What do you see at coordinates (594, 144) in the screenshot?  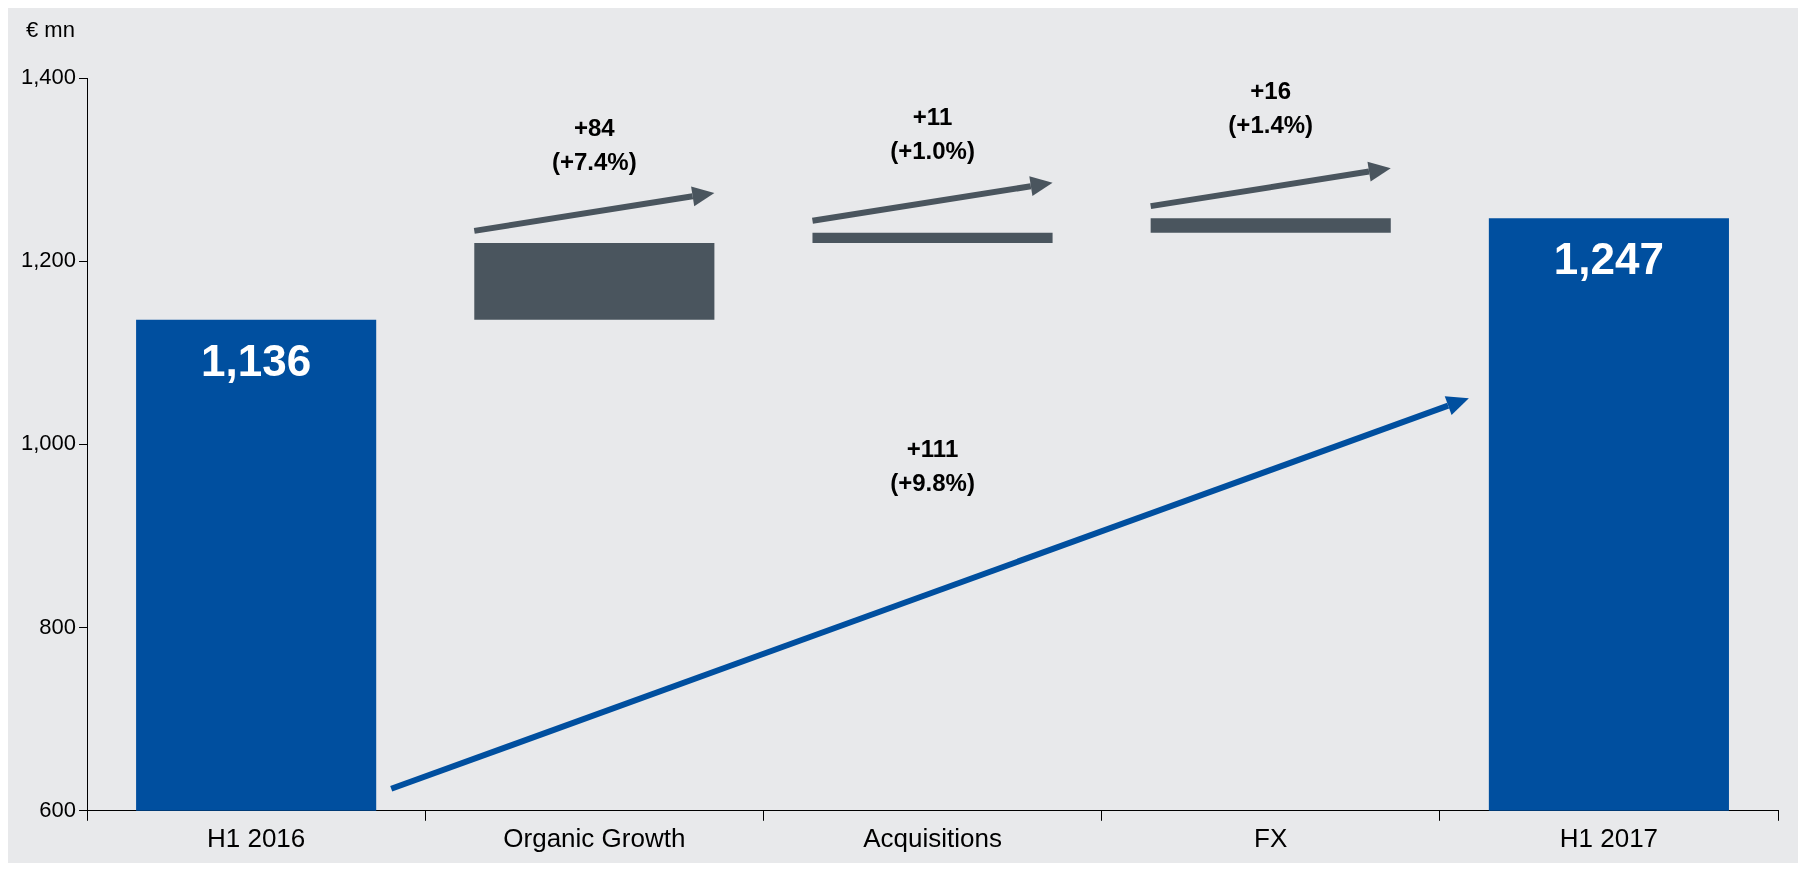 I see `annotation: +84 (+7.4%)` at bounding box center [594, 144].